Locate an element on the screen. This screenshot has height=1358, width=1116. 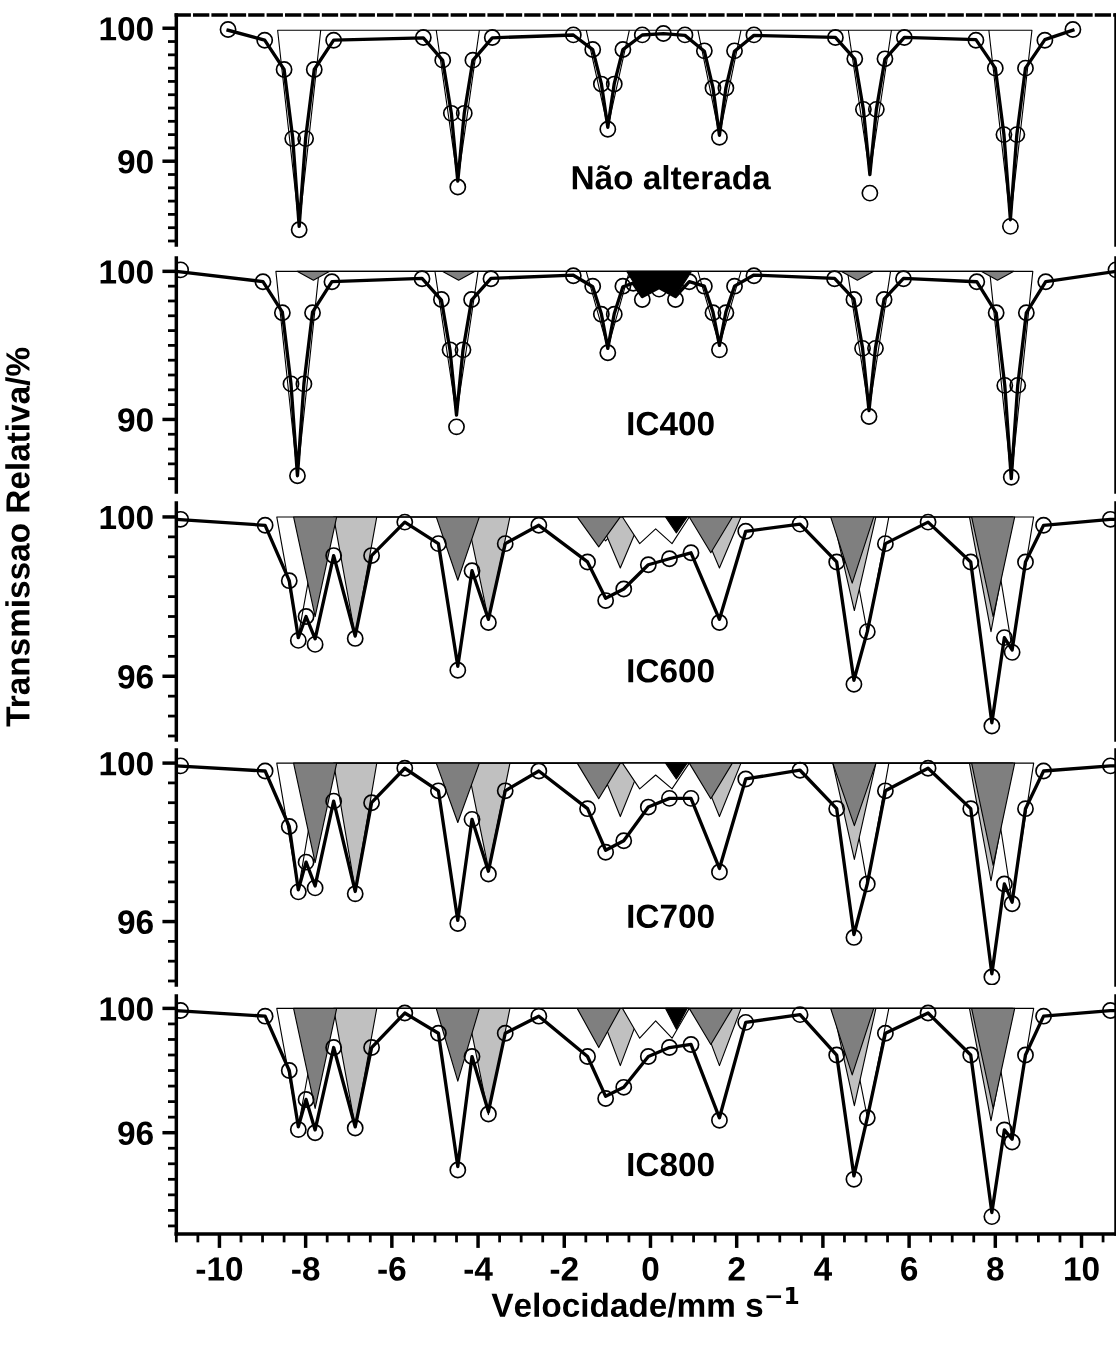
x-tick-label: 4 is located at coordinates (823, 1269).